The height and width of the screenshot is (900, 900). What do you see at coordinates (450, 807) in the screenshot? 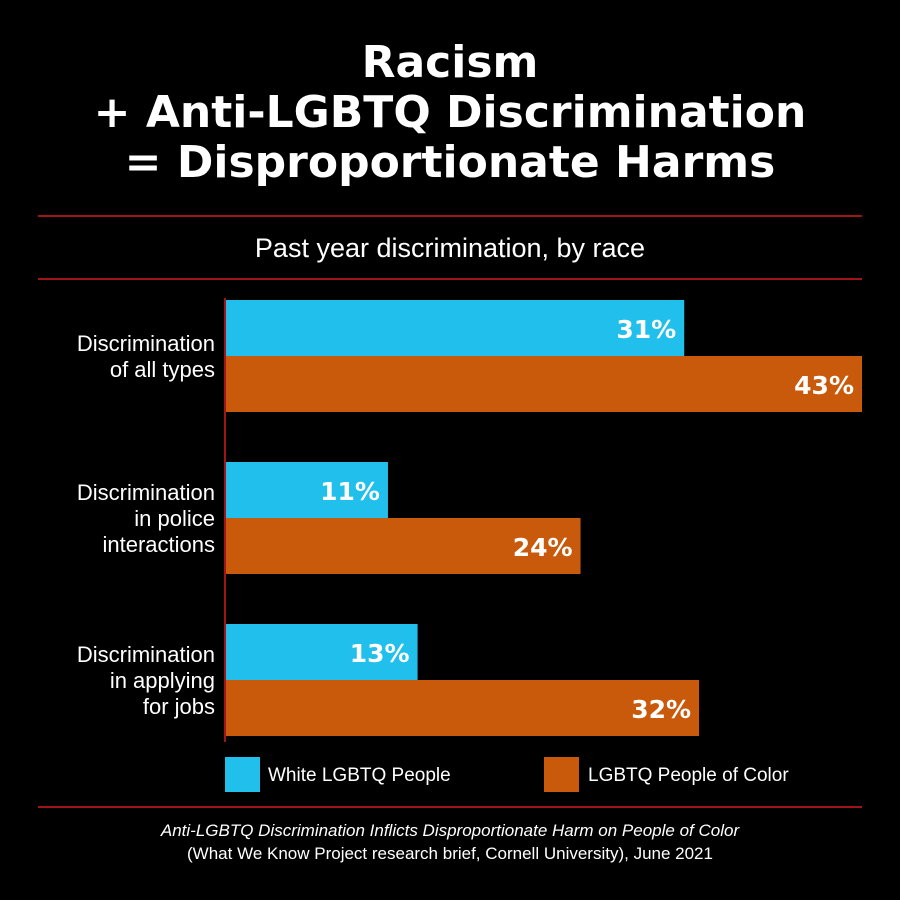
I see `footer-divider-rule` at bounding box center [450, 807].